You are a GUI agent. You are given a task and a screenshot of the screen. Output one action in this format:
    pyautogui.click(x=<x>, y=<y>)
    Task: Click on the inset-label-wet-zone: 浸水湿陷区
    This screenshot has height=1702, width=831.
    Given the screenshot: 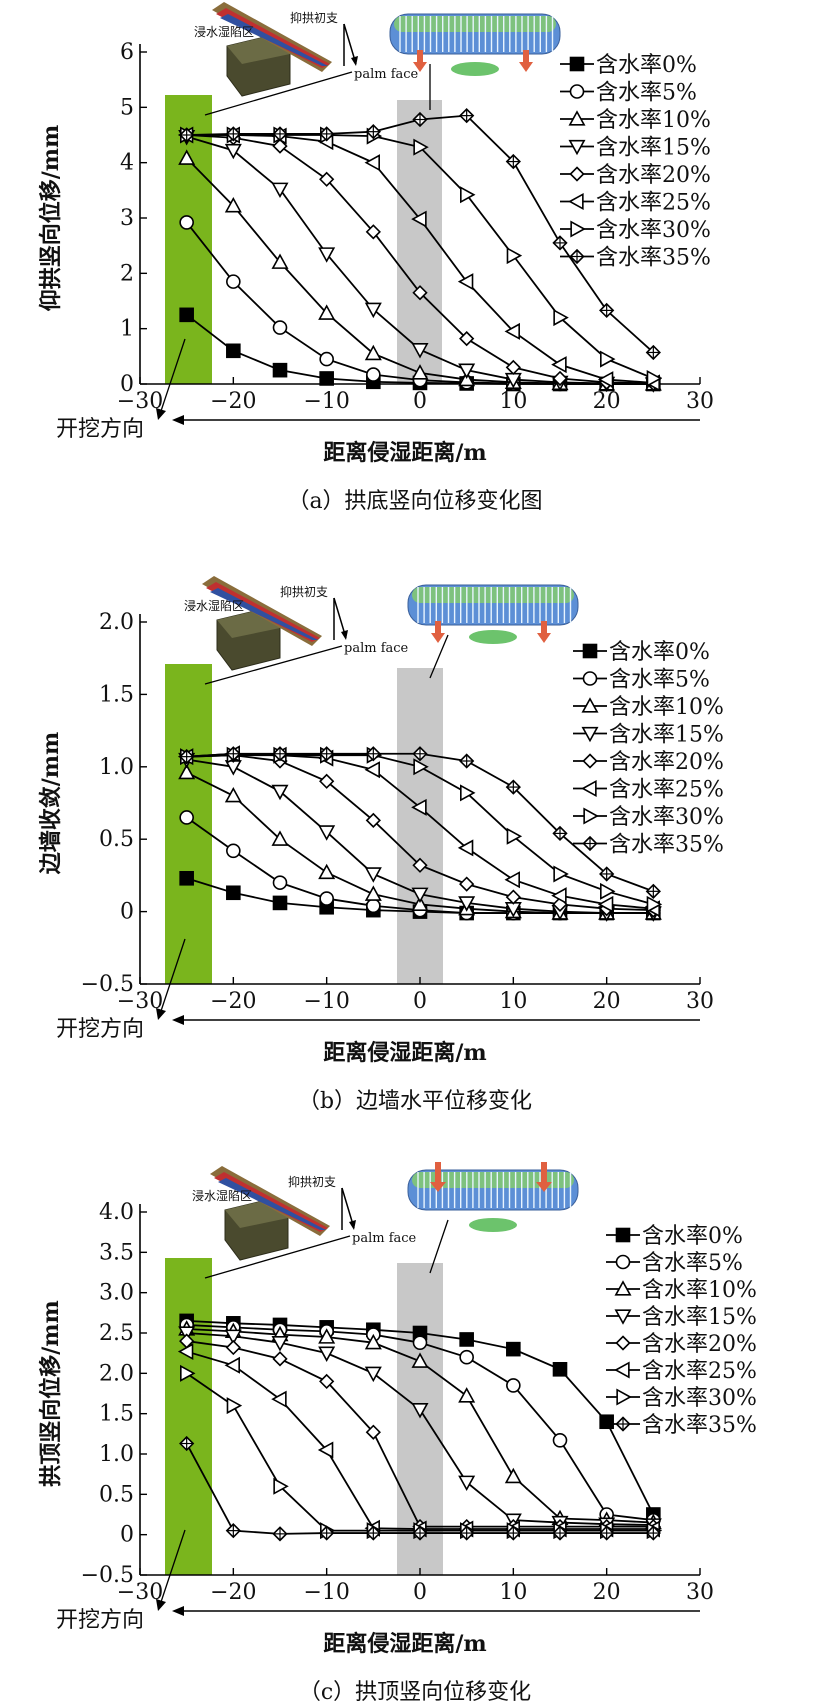 What is the action you would take?
    pyautogui.click(x=224, y=31)
    